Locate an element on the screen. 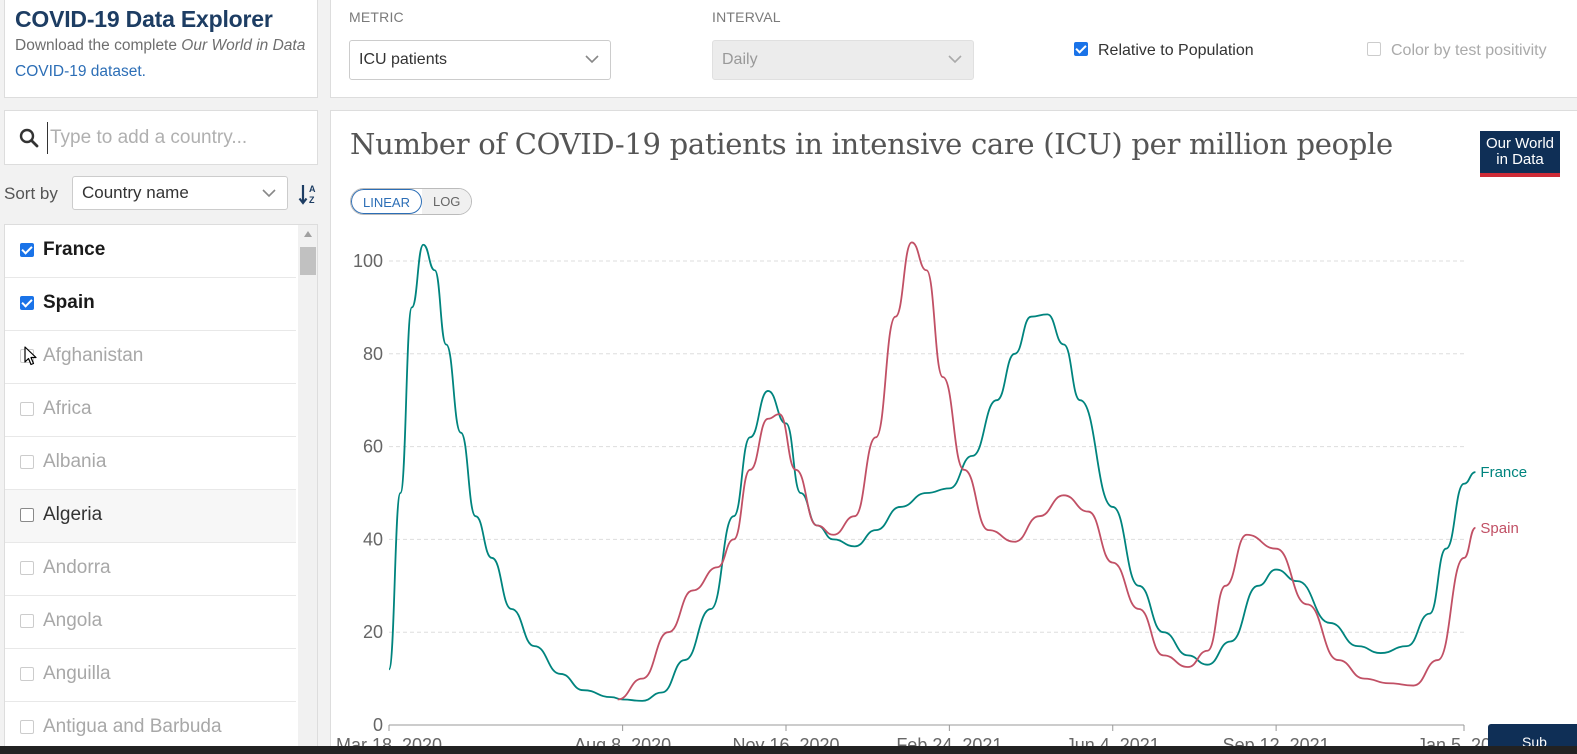 The height and width of the screenshot is (754, 1577). scrollbar-thumb is located at coordinates (308, 261).